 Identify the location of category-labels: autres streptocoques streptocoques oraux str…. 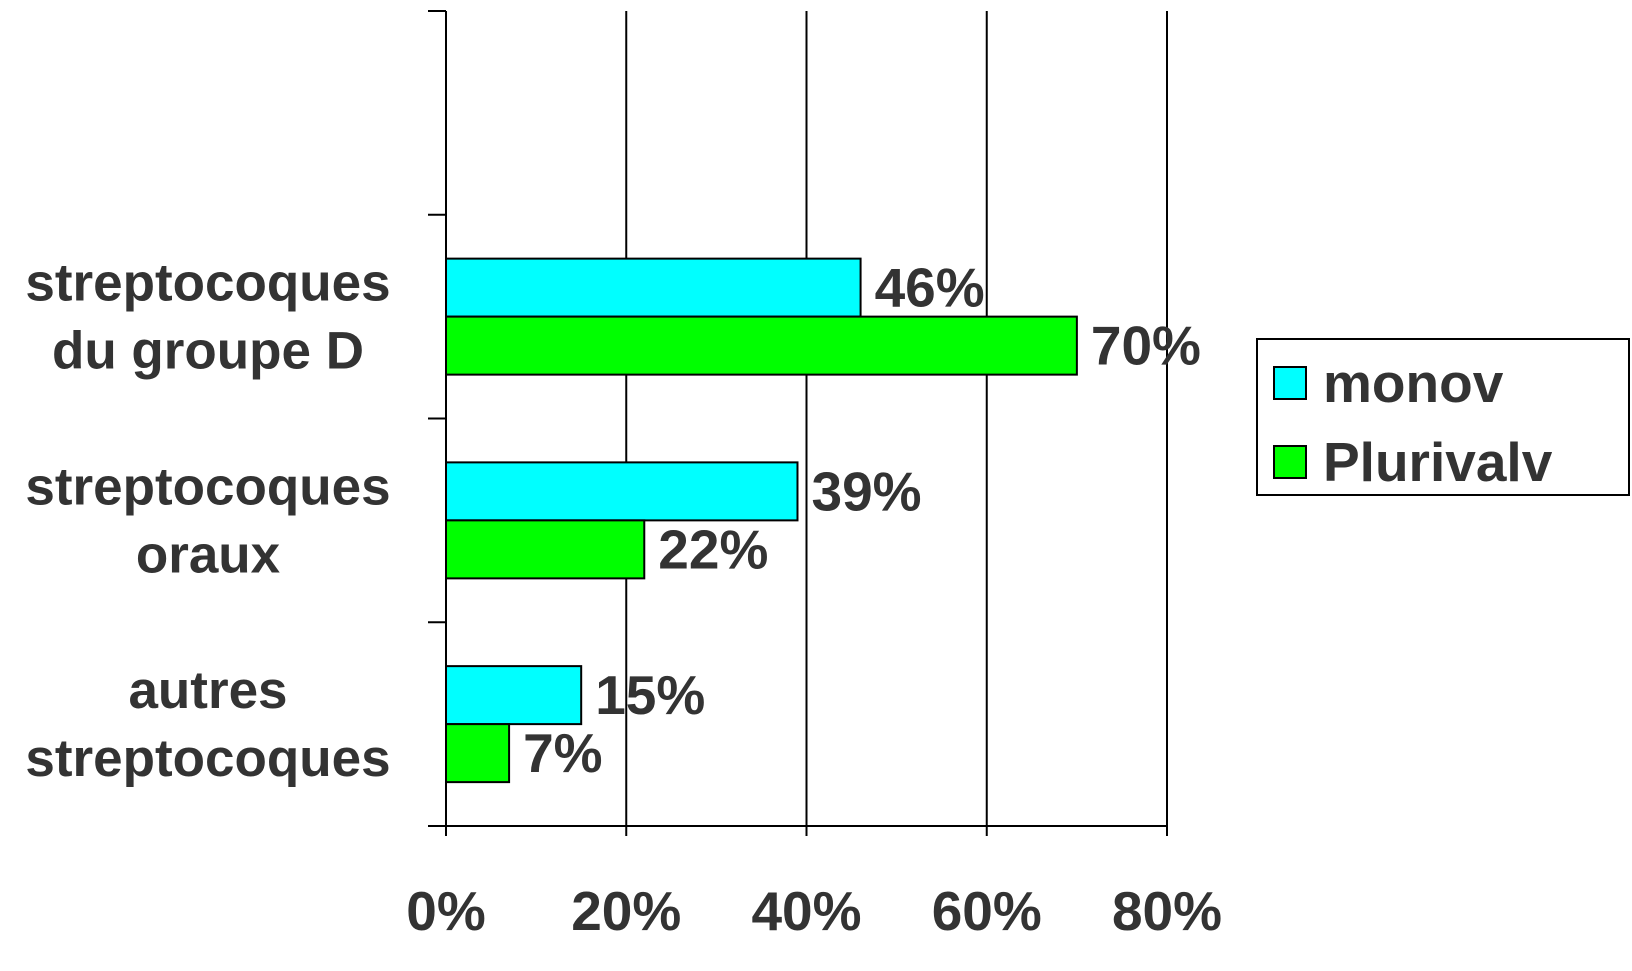
(207, 521).